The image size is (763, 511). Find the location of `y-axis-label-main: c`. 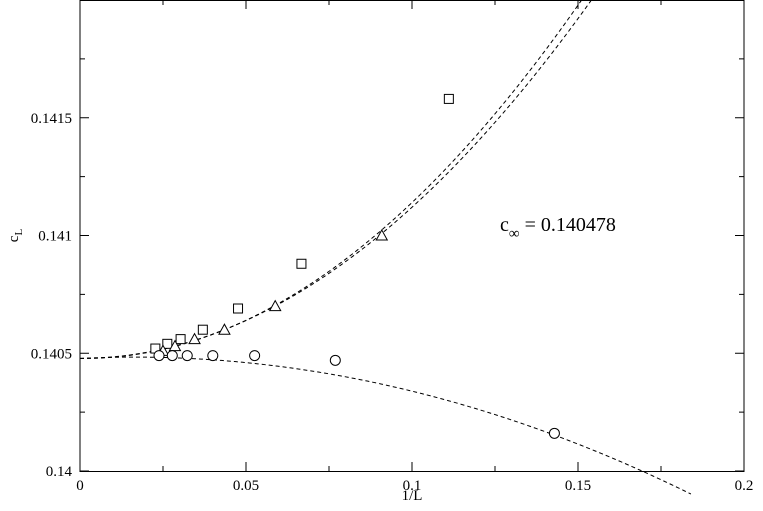

y-axis-label-main: c is located at coordinates (14, 238).